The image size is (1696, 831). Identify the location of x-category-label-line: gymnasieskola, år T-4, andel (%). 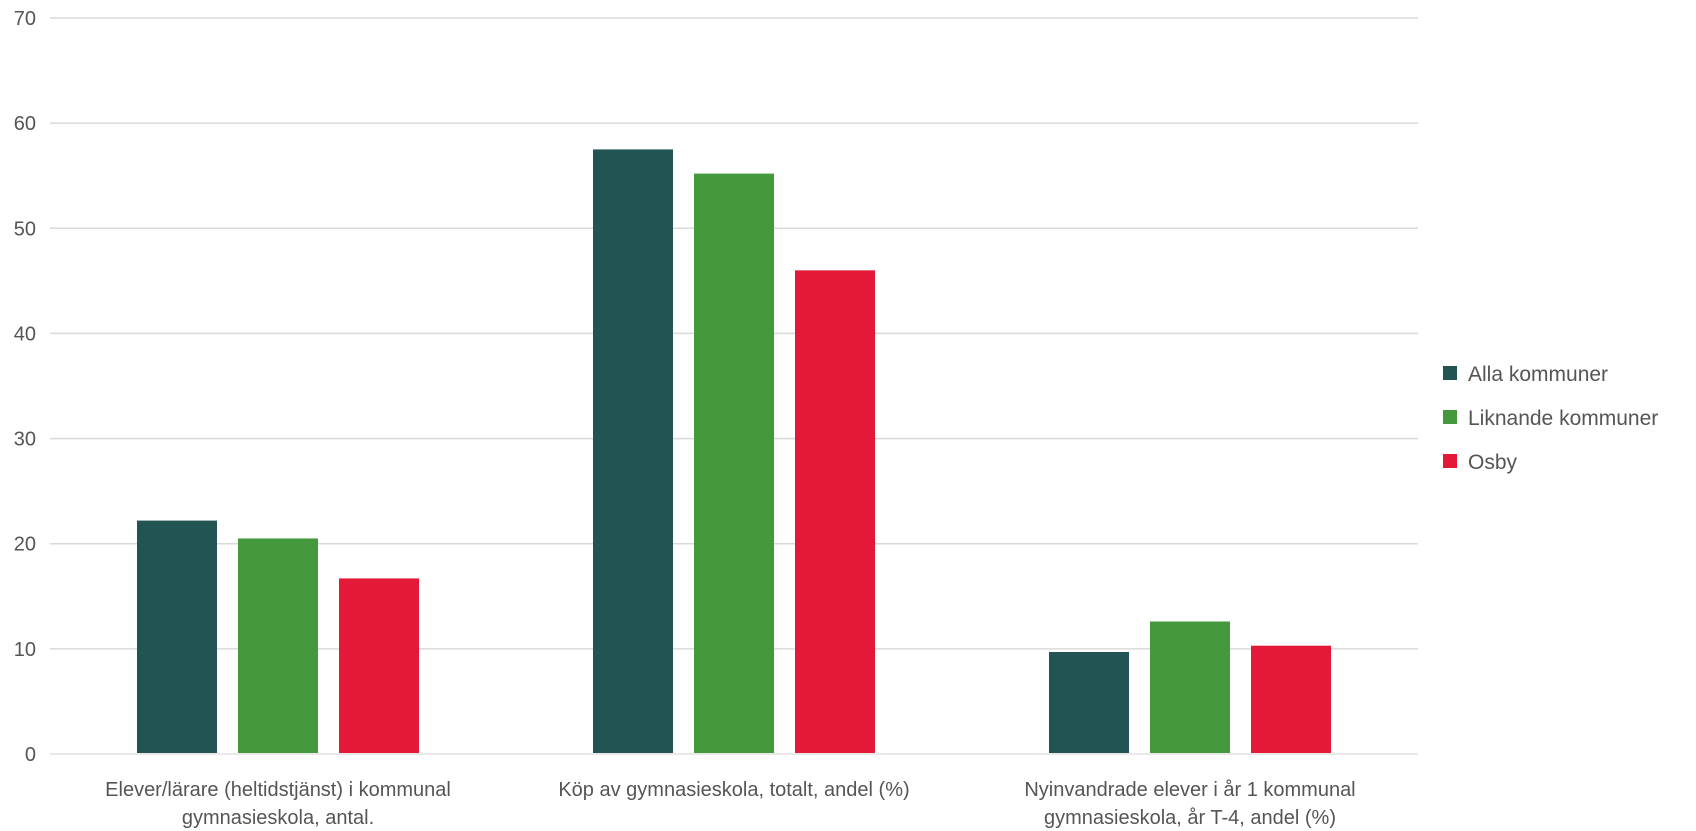
(1190, 818).